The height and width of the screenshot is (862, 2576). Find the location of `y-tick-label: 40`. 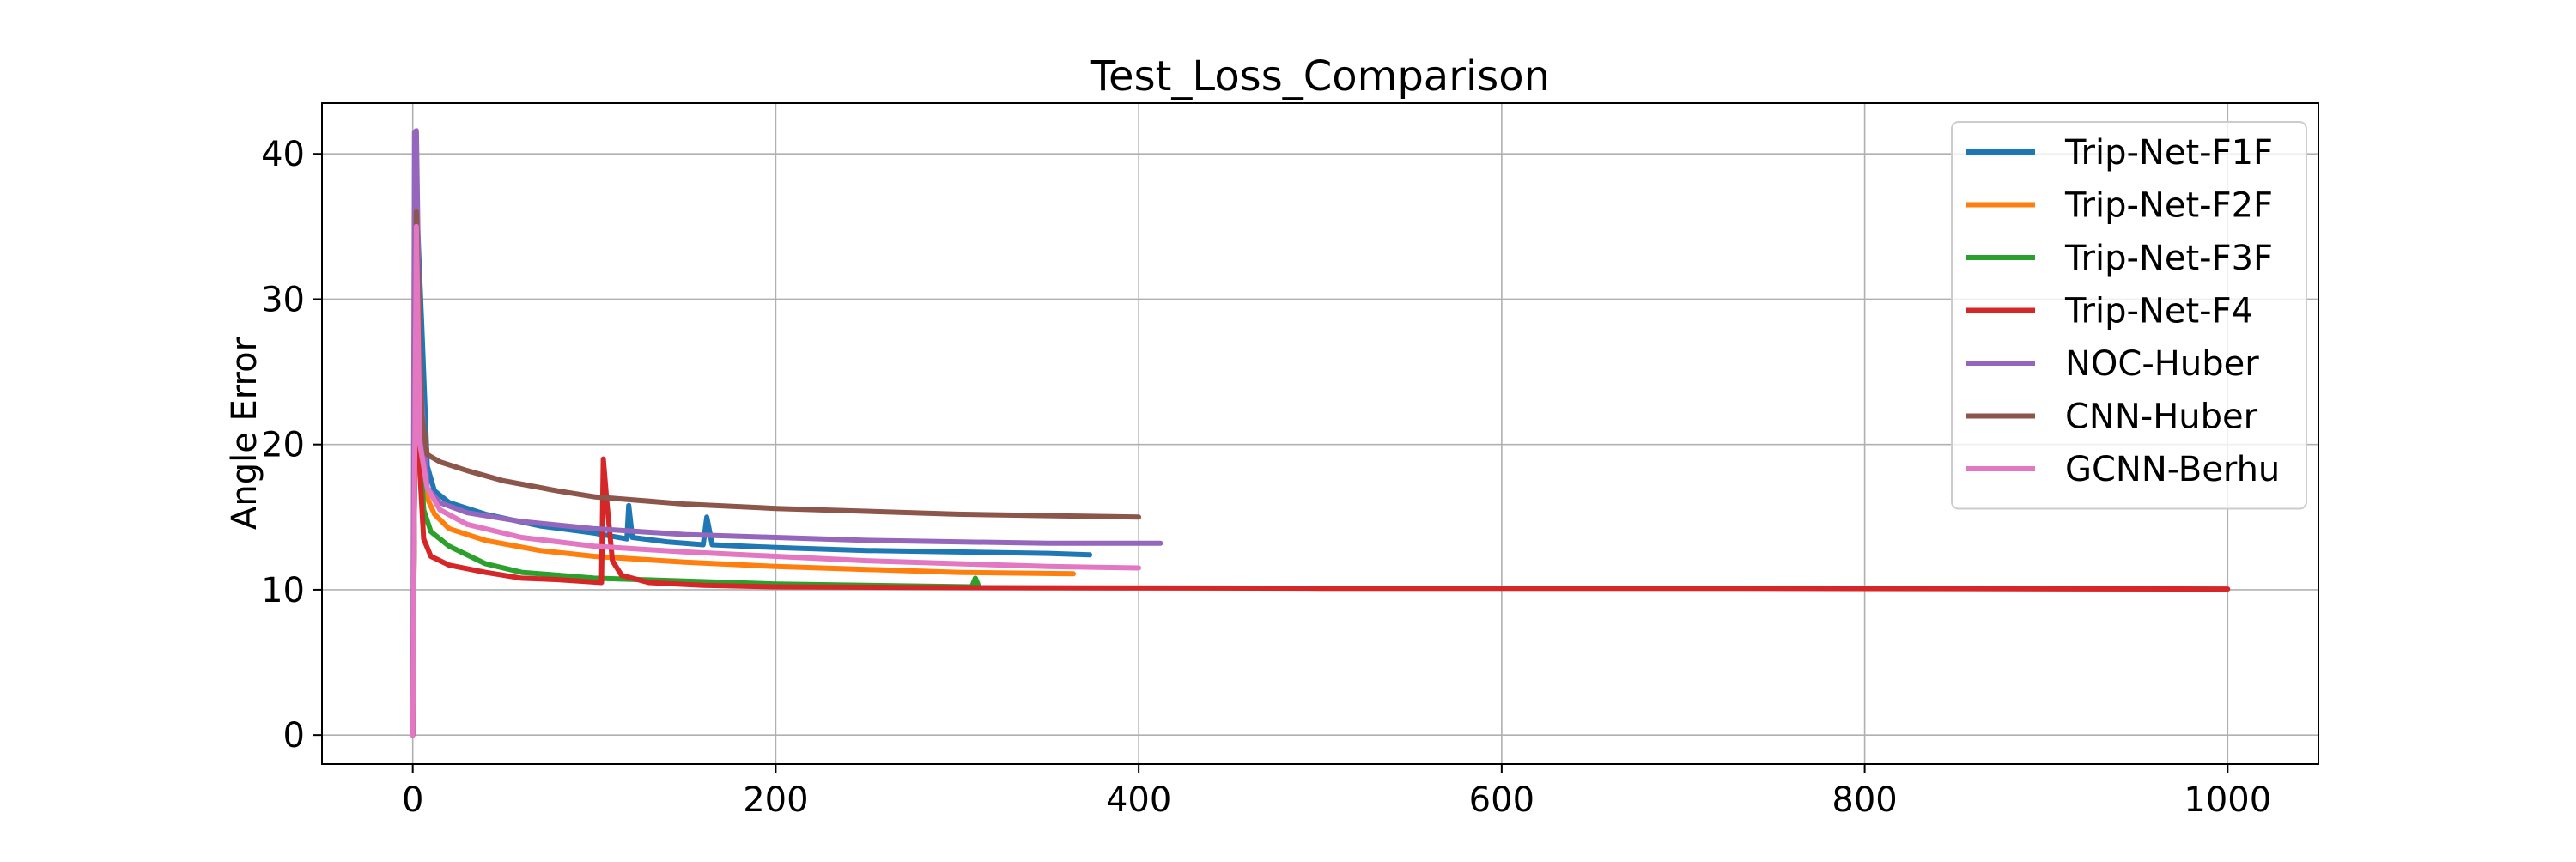

y-tick-label: 40 is located at coordinates (283, 154).